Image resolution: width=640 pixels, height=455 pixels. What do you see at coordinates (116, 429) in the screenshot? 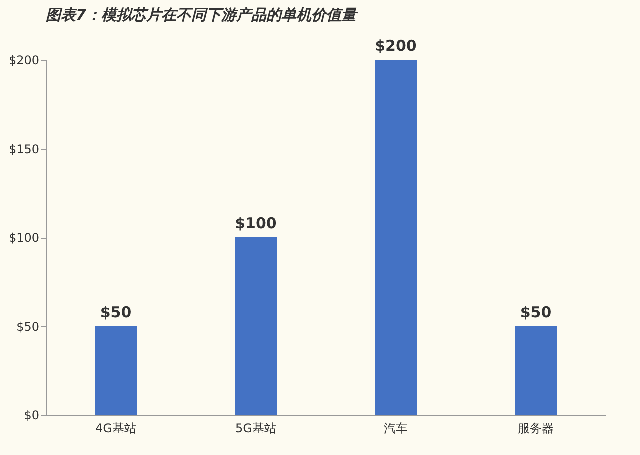
I see `x-tick-label: 4G基站` at bounding box center [116, 429].